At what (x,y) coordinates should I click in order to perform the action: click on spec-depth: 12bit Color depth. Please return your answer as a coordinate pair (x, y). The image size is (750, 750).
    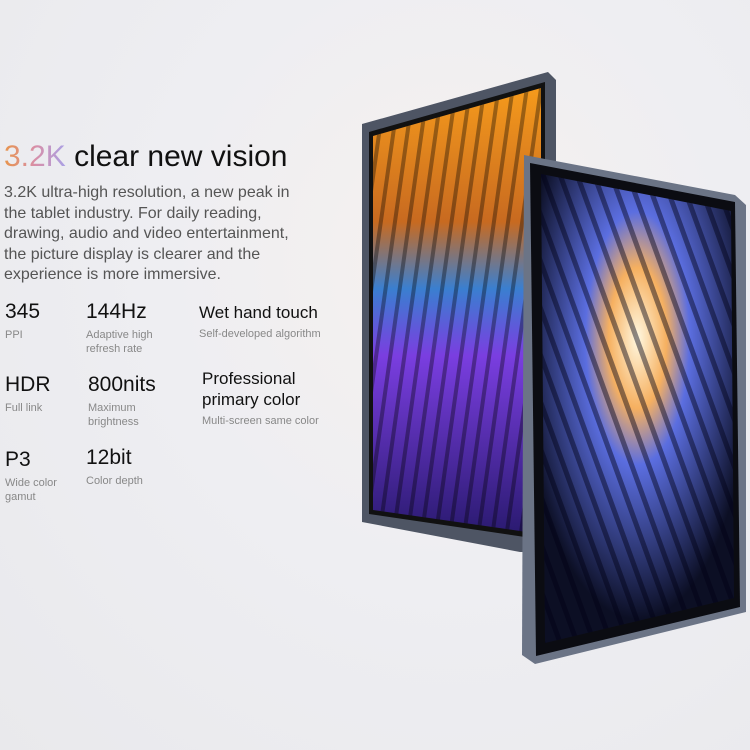
    Looking at the image, I should click on (114, 467).